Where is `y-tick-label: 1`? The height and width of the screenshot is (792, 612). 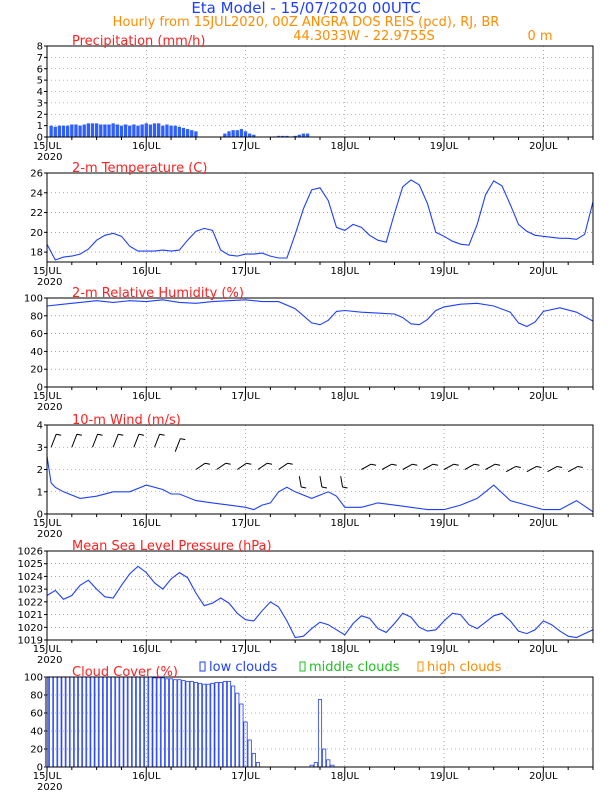 y-tick-label: 1 is located at coordinates (40, 126).